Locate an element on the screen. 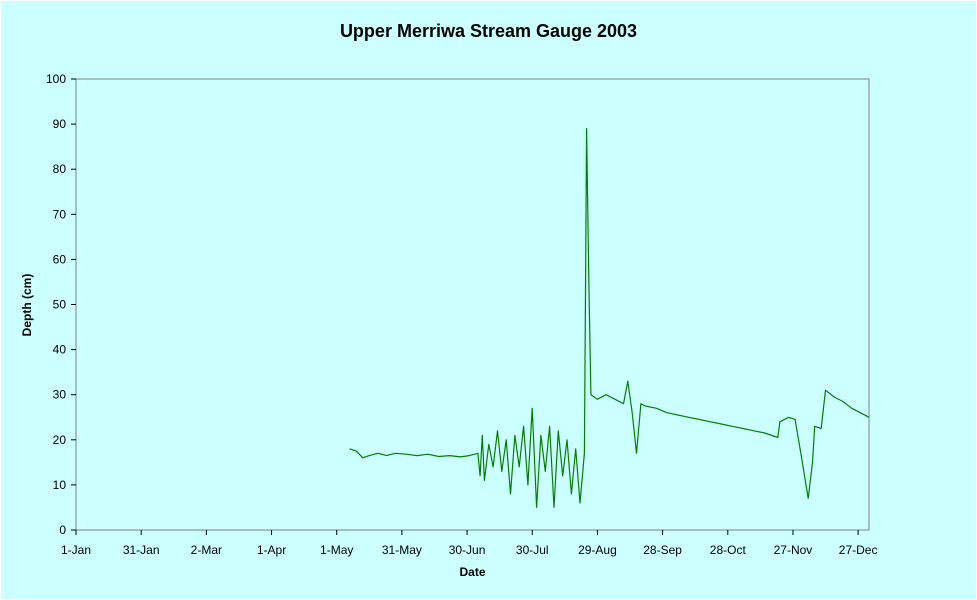 The width and height of the screenshot is (977, 600). y-tick-label: 80 is located at coordinates (60, 169).